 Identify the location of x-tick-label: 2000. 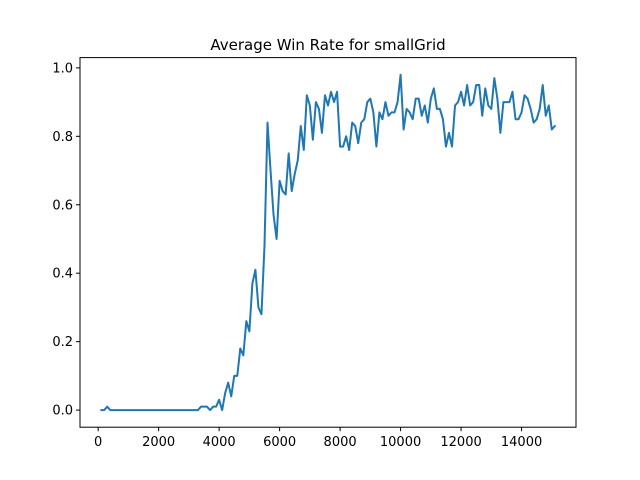
(158, 442).